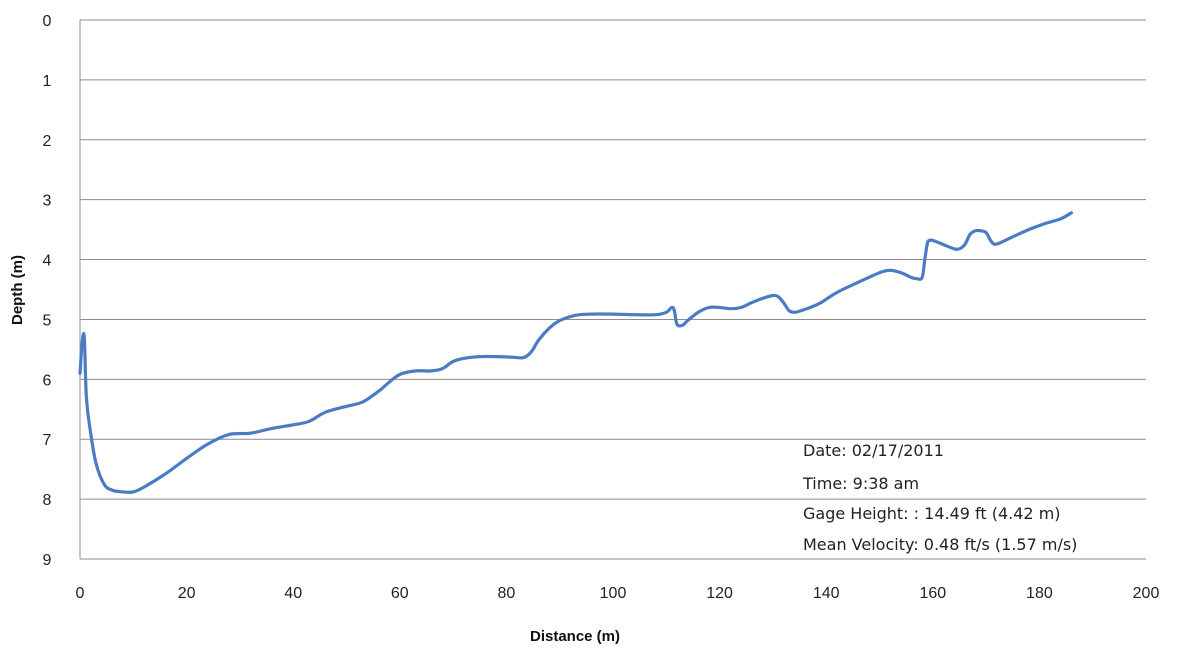  What do you see at coordinates (932, 593) in the screenshot?
I see `x-tick-label-160: 160` at bounding box center [932, 593].